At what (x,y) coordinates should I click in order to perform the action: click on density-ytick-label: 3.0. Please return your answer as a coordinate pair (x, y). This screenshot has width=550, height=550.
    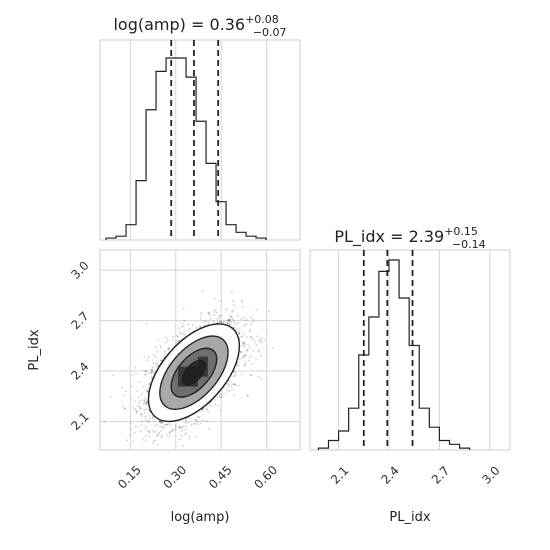
    Looking at the image, I should click on (79, 269).